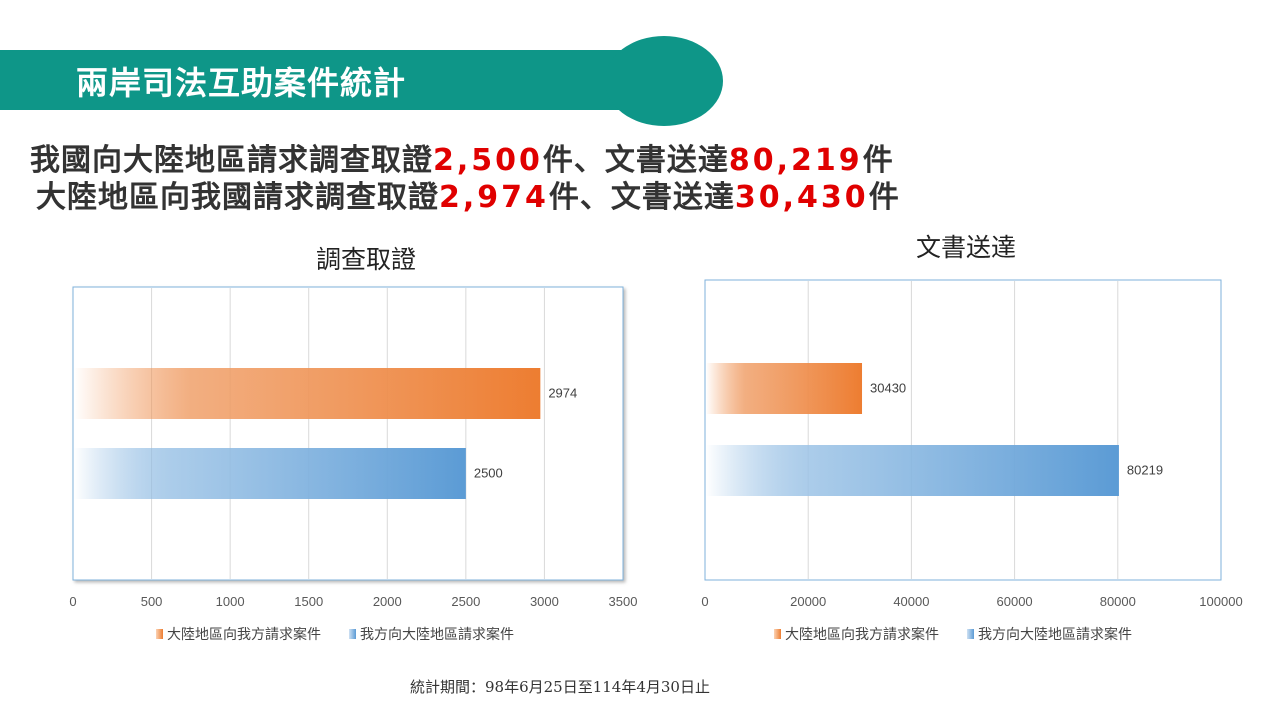  What do you see at coordinates (704, 601) in the screenshot?
I see `chart-2-tick-label: 0` at bounding box center [704, 601].